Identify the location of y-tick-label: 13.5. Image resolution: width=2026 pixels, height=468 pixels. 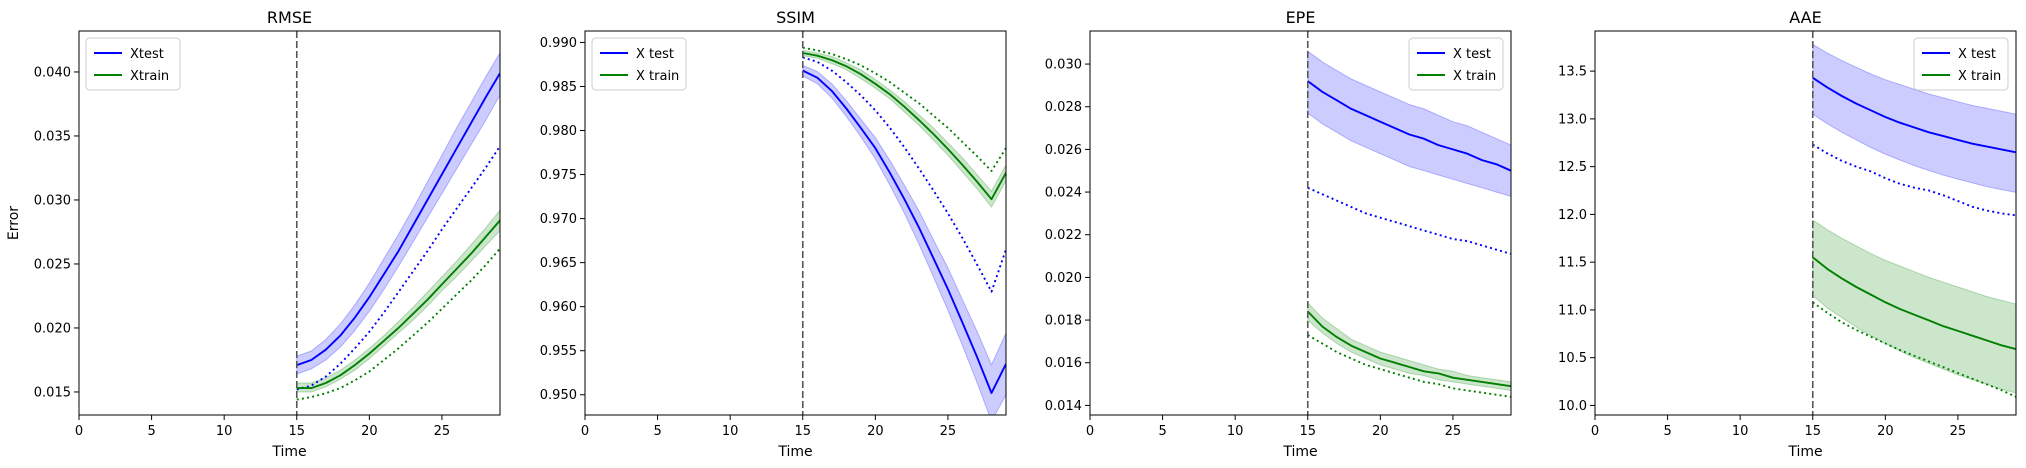
(1572, 72).